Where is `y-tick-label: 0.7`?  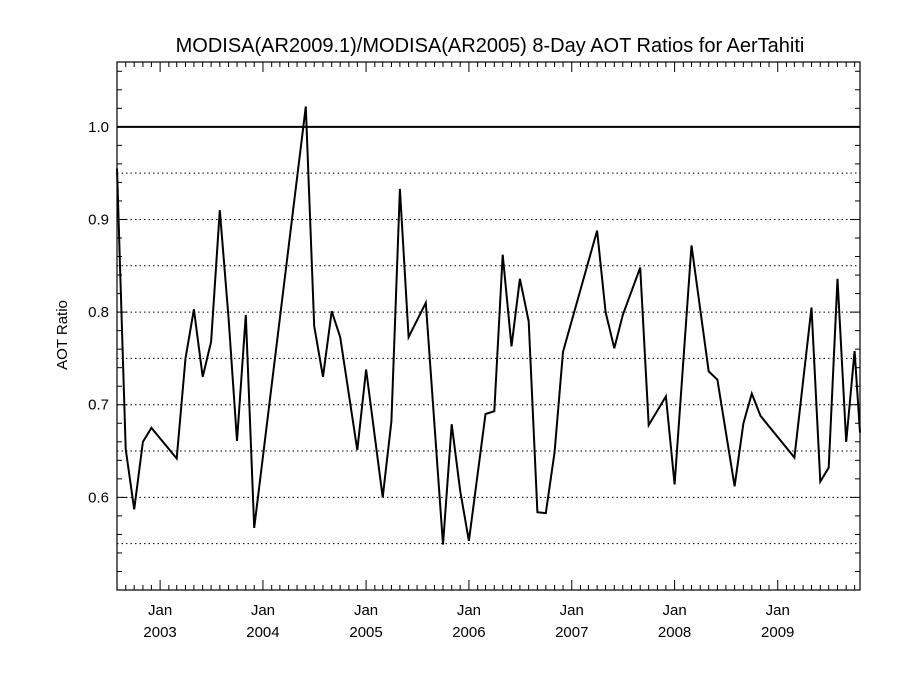
y-tick-label: 0.7 is located at coordinates (98, 405).